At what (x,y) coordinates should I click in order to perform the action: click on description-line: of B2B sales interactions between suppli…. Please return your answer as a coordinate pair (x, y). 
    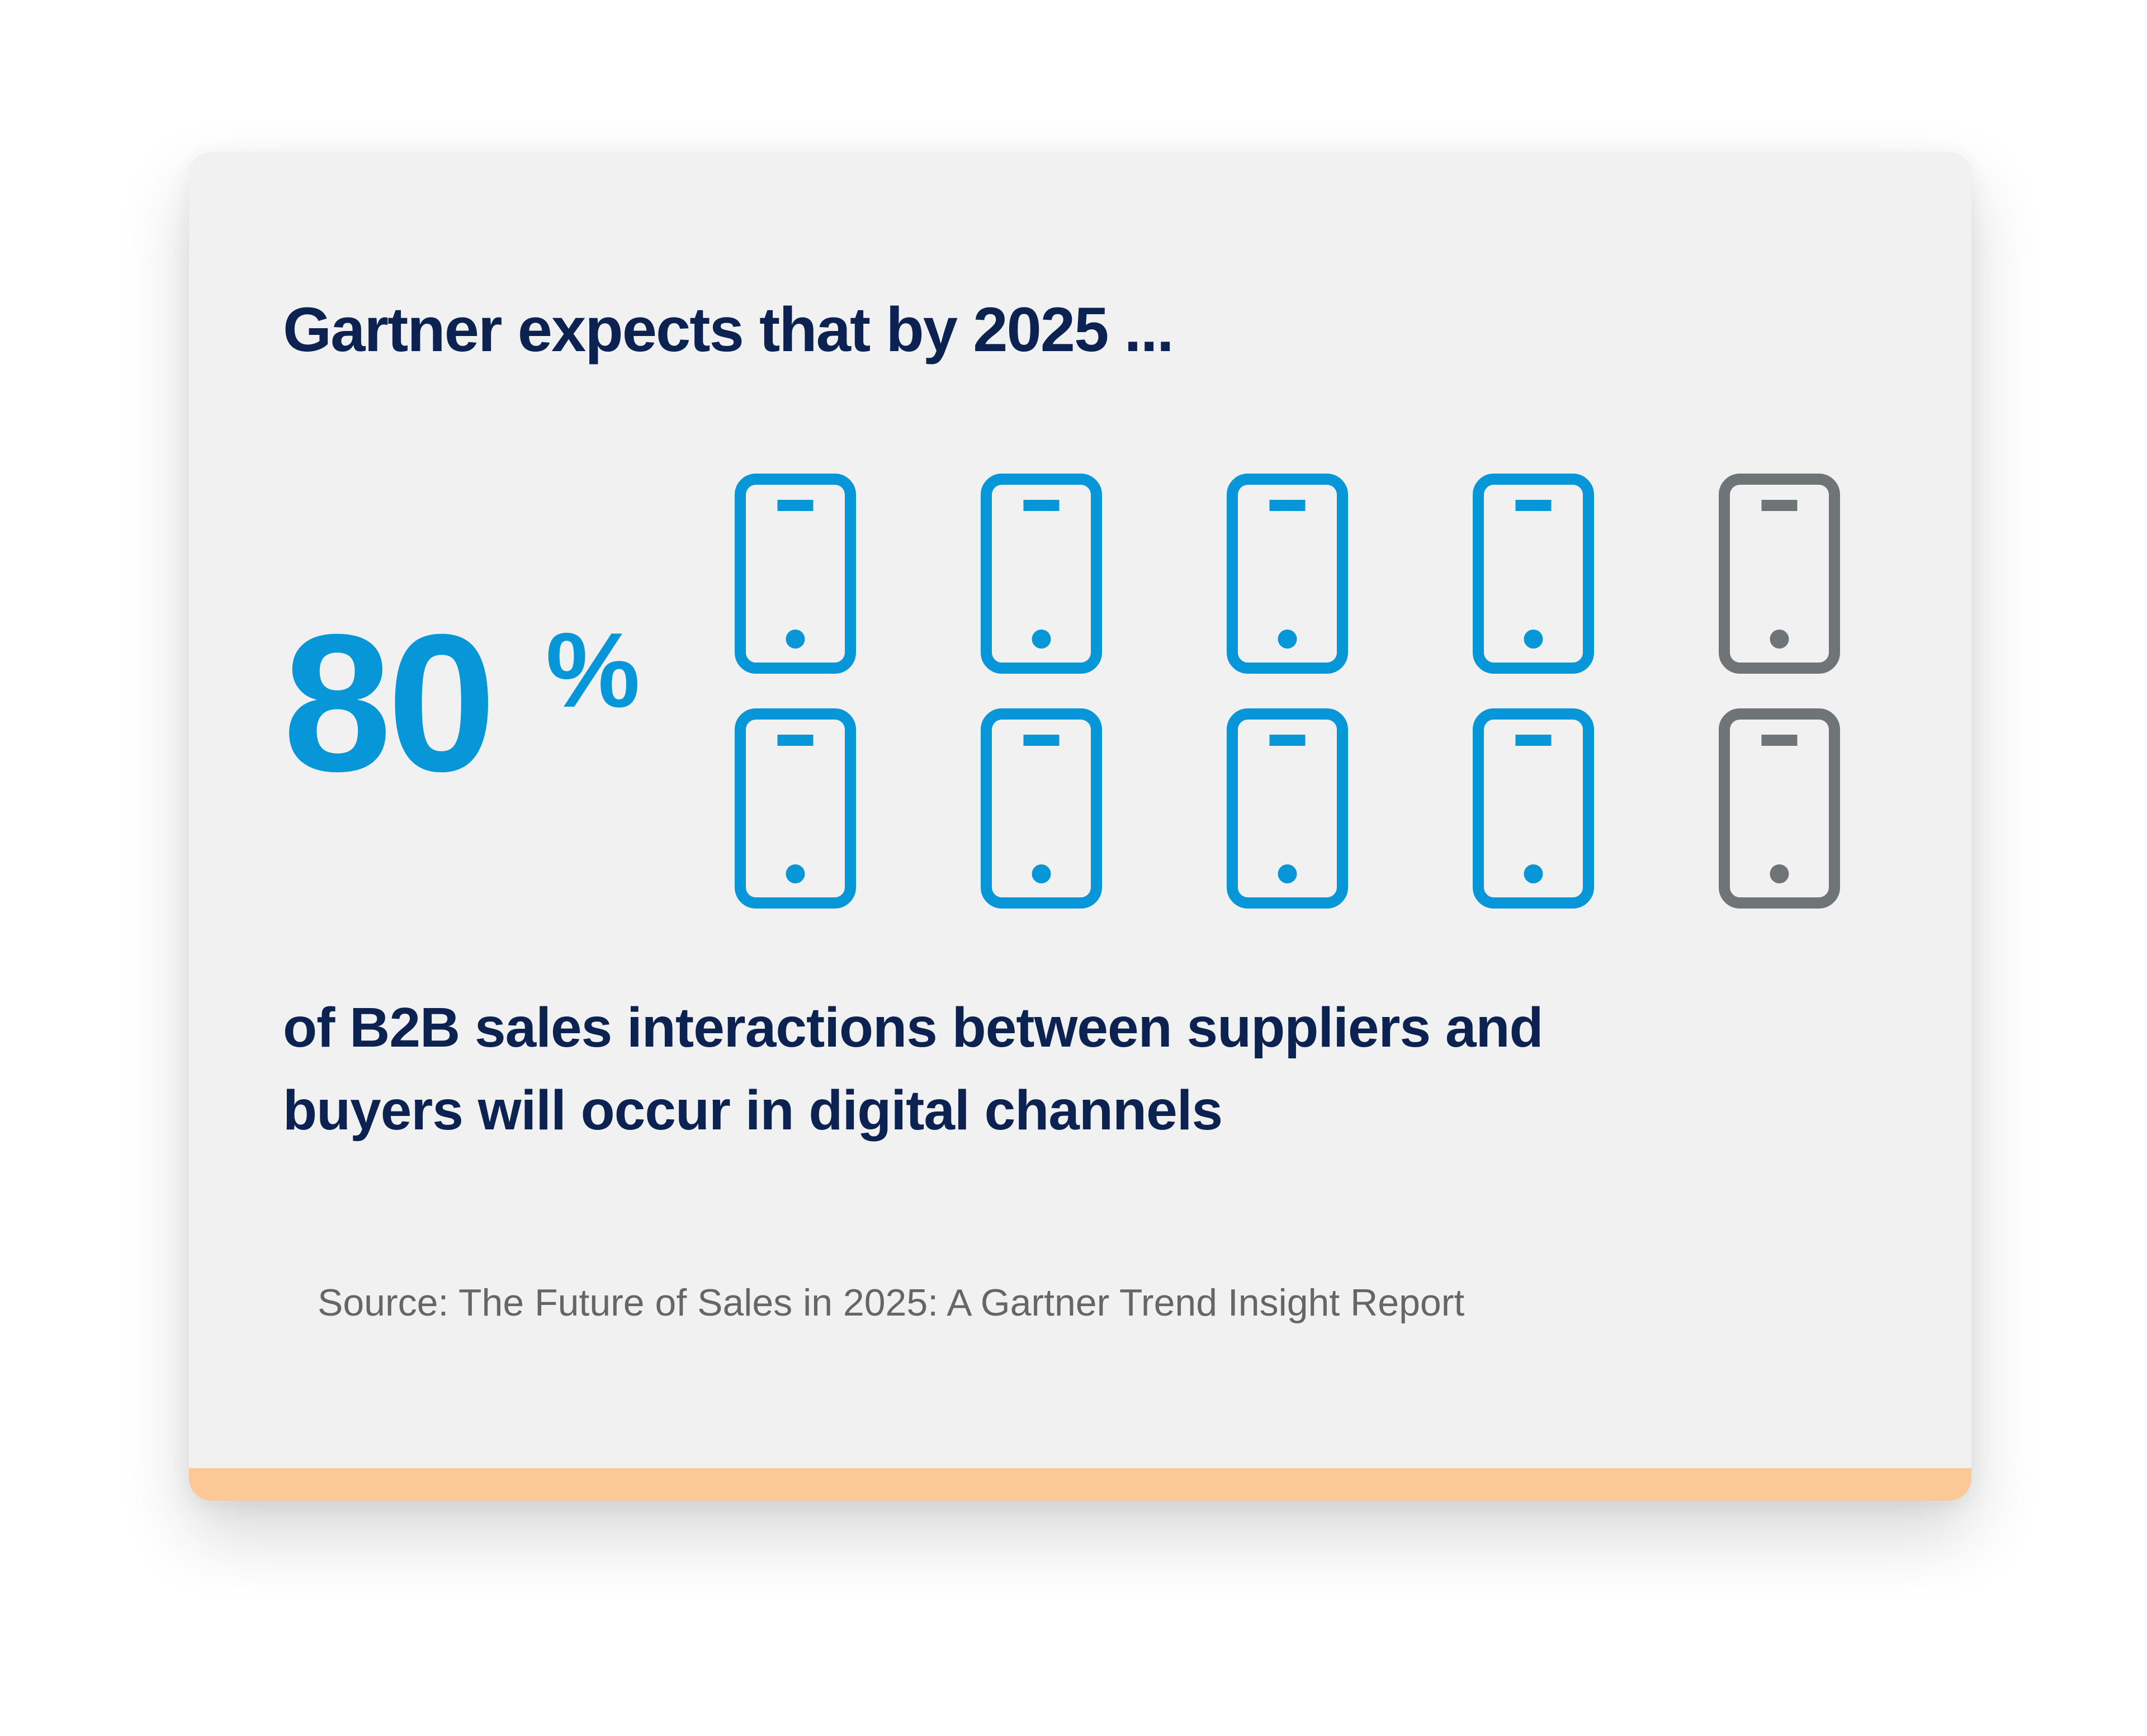
    Looking at the image, I should click on (913, 1027).